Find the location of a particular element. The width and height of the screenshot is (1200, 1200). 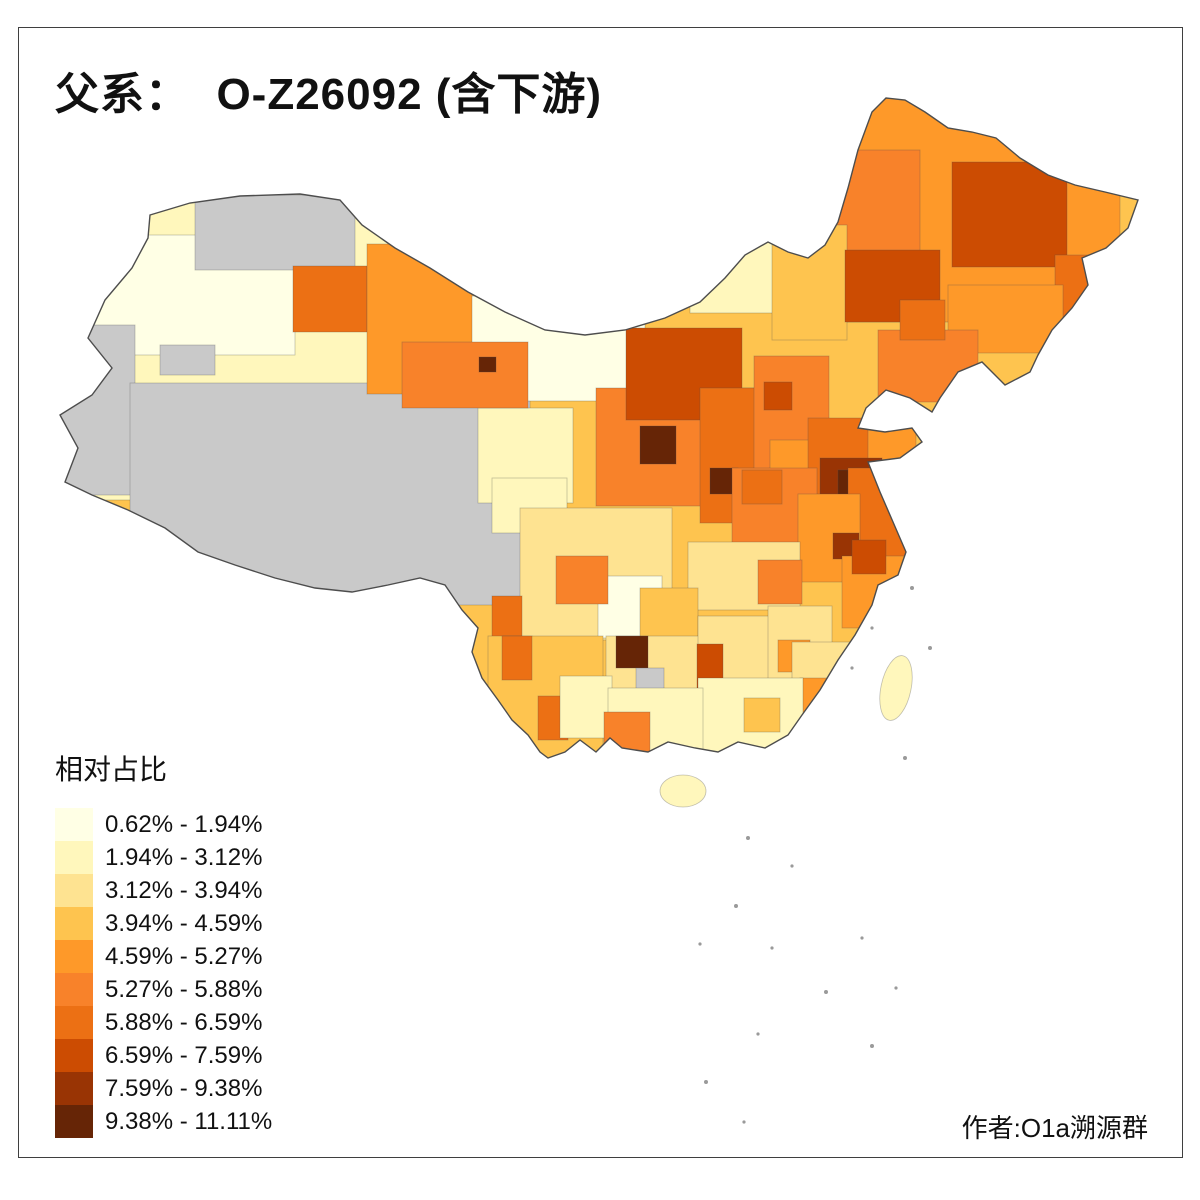

page-title: 父系： O-Z26092 (含下游) is located at coordinates (329, 94).